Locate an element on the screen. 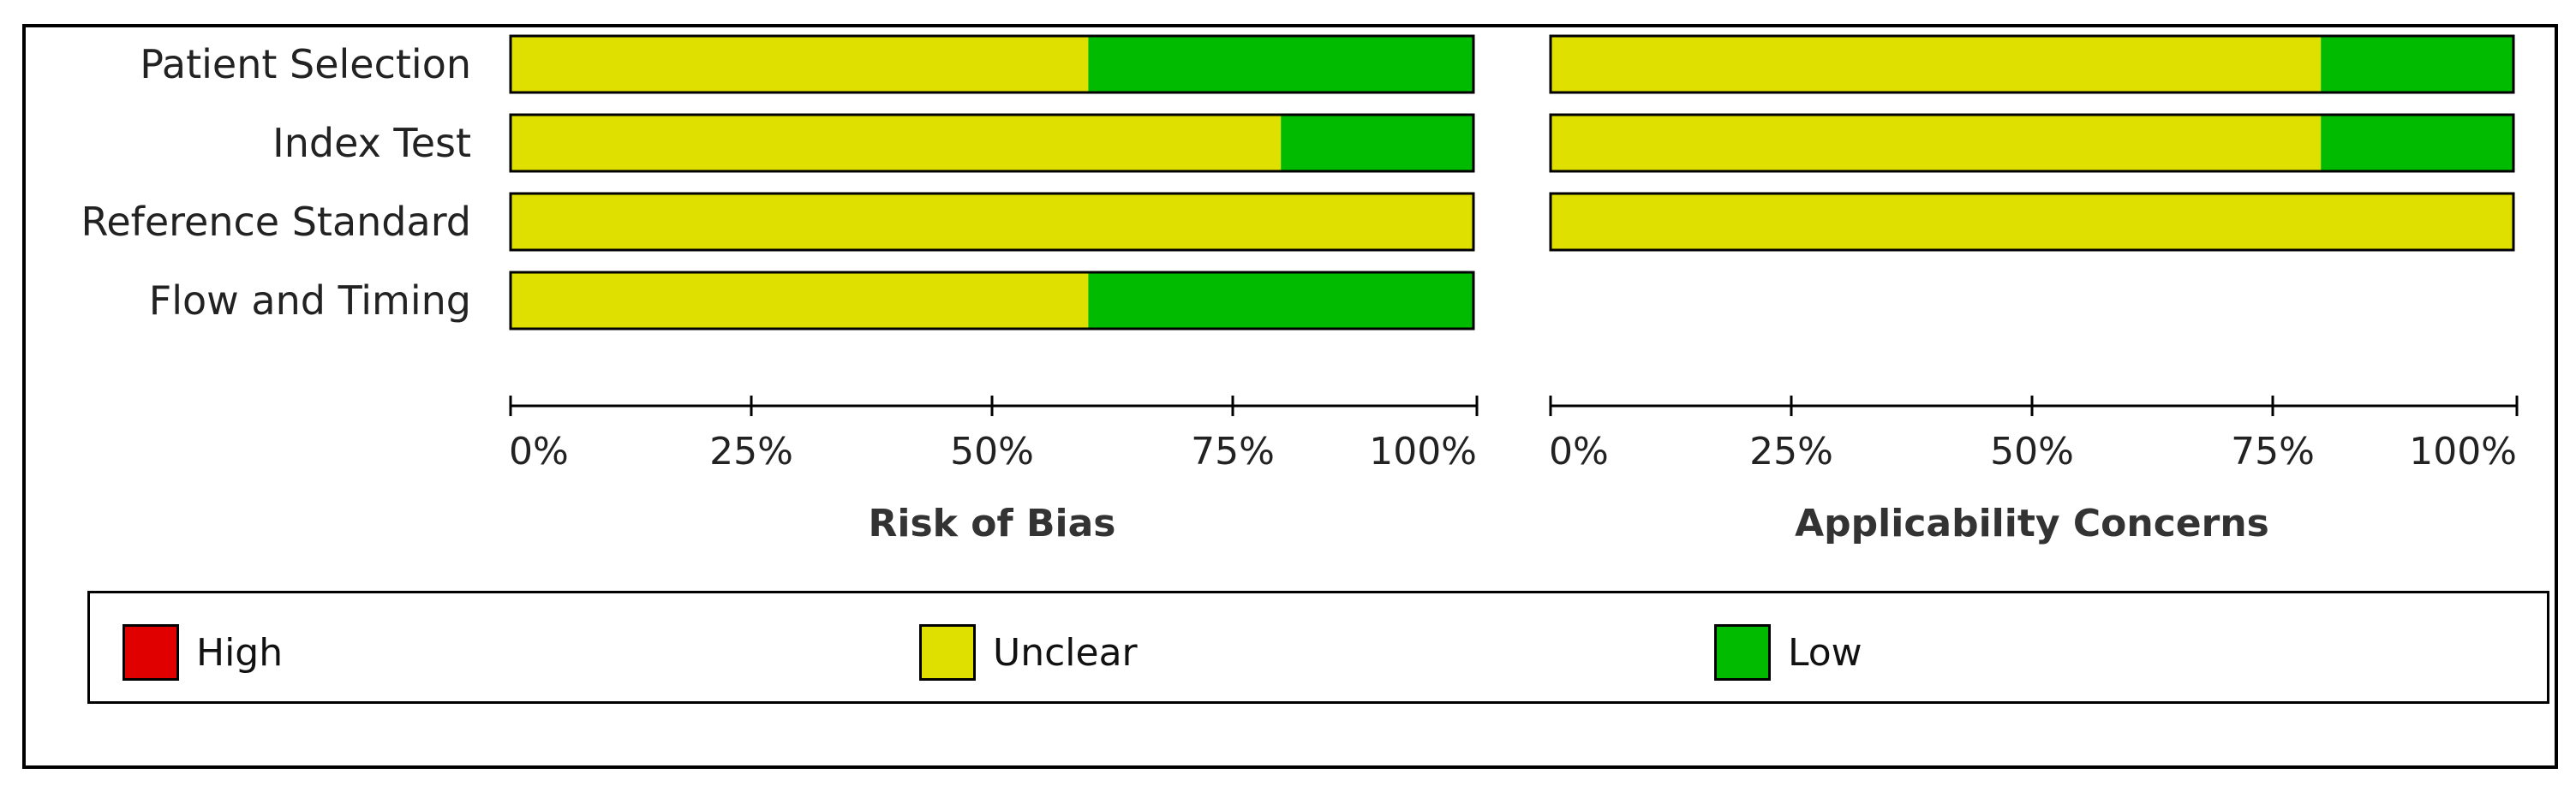 The width and height of the screenshot is (2576, 798). legend-swatch-low is located at coordinates (1743, 652).